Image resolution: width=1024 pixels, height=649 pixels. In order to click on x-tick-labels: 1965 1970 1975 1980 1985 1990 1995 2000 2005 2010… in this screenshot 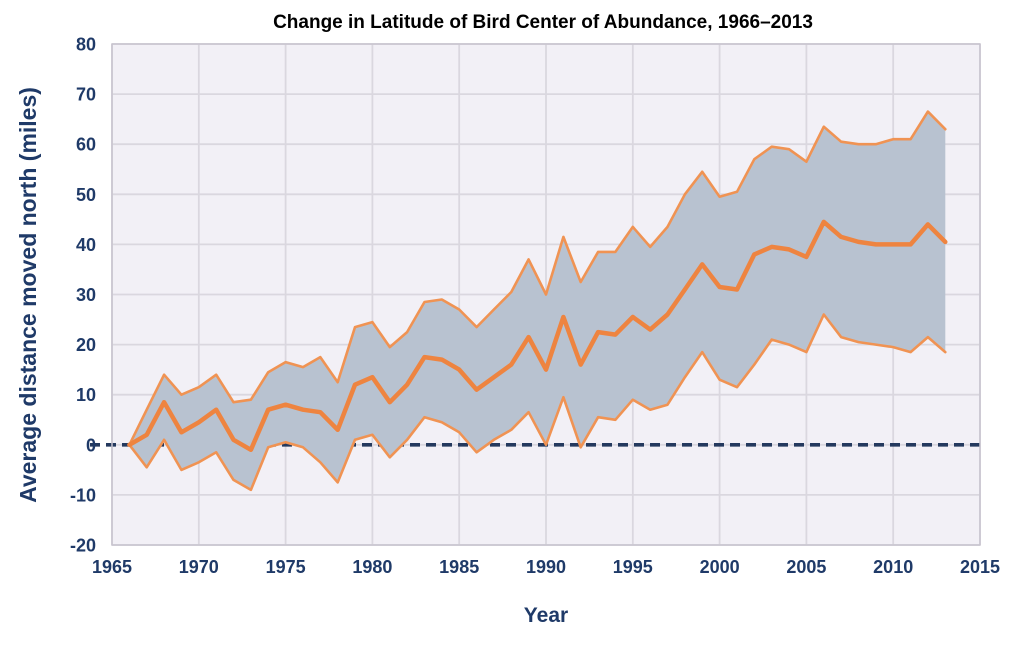, I will do `click(546, 567)`.